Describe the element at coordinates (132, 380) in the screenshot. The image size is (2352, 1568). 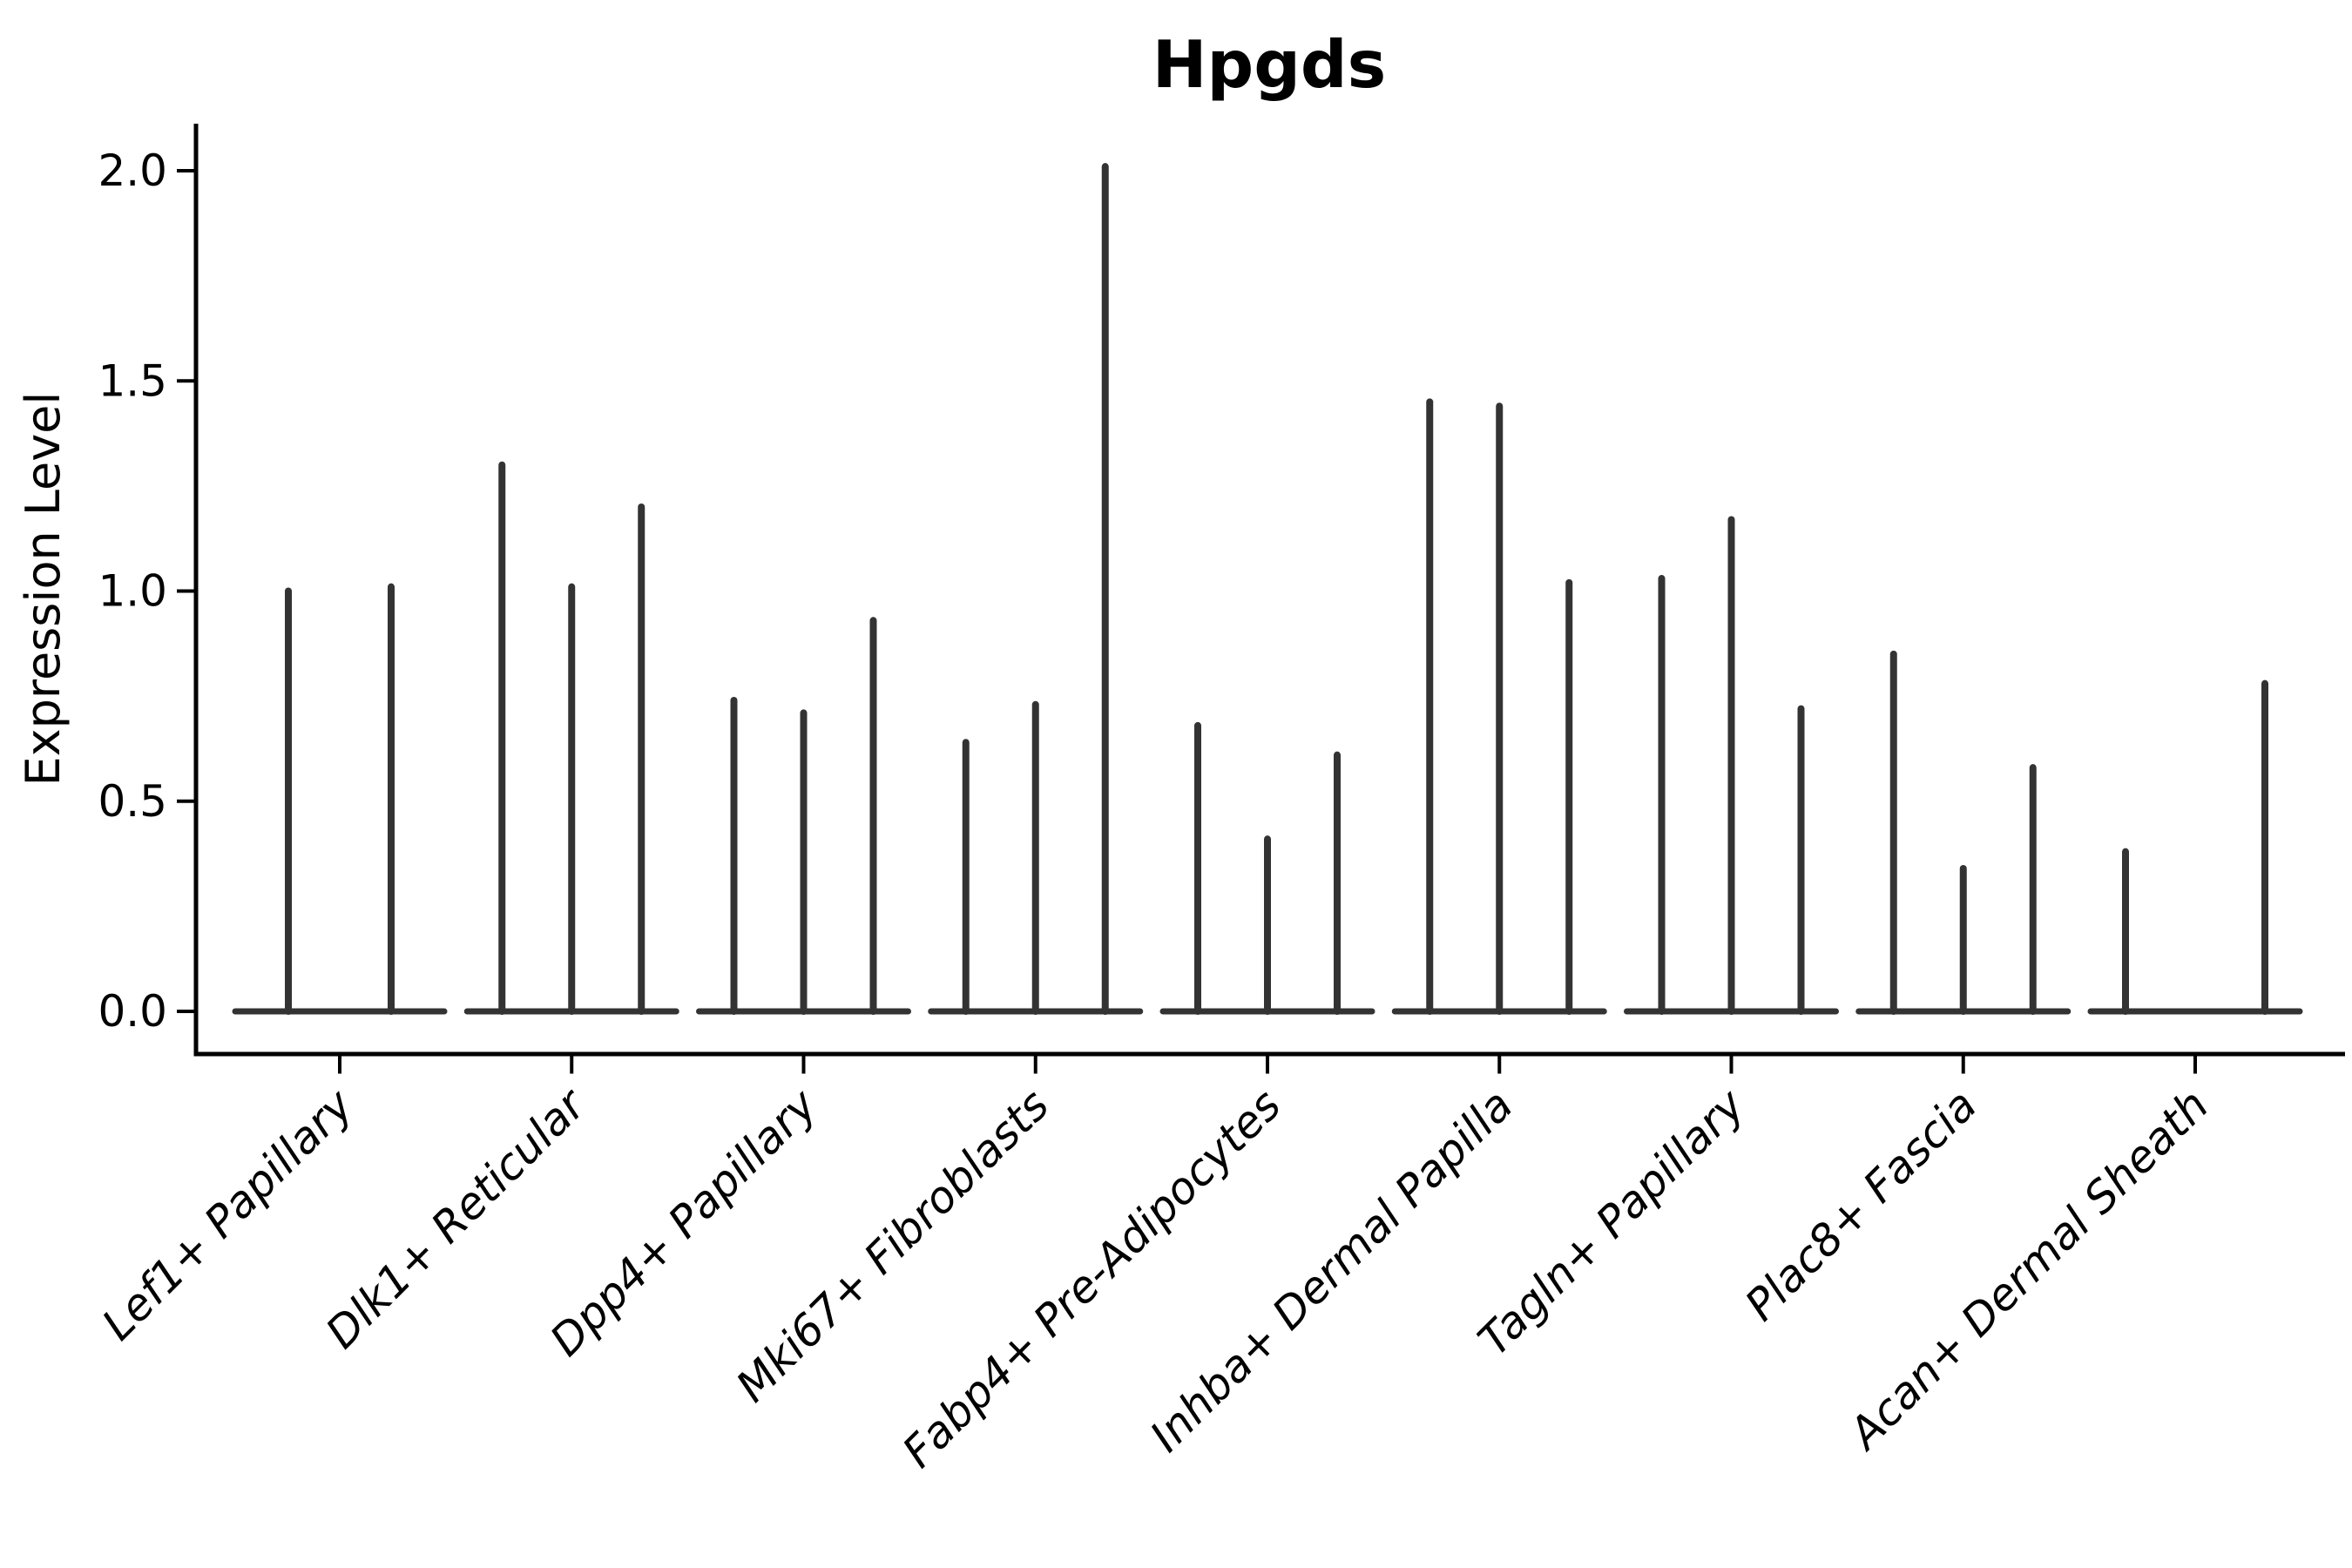
I see `y-tick-label: 1.5` at that location.